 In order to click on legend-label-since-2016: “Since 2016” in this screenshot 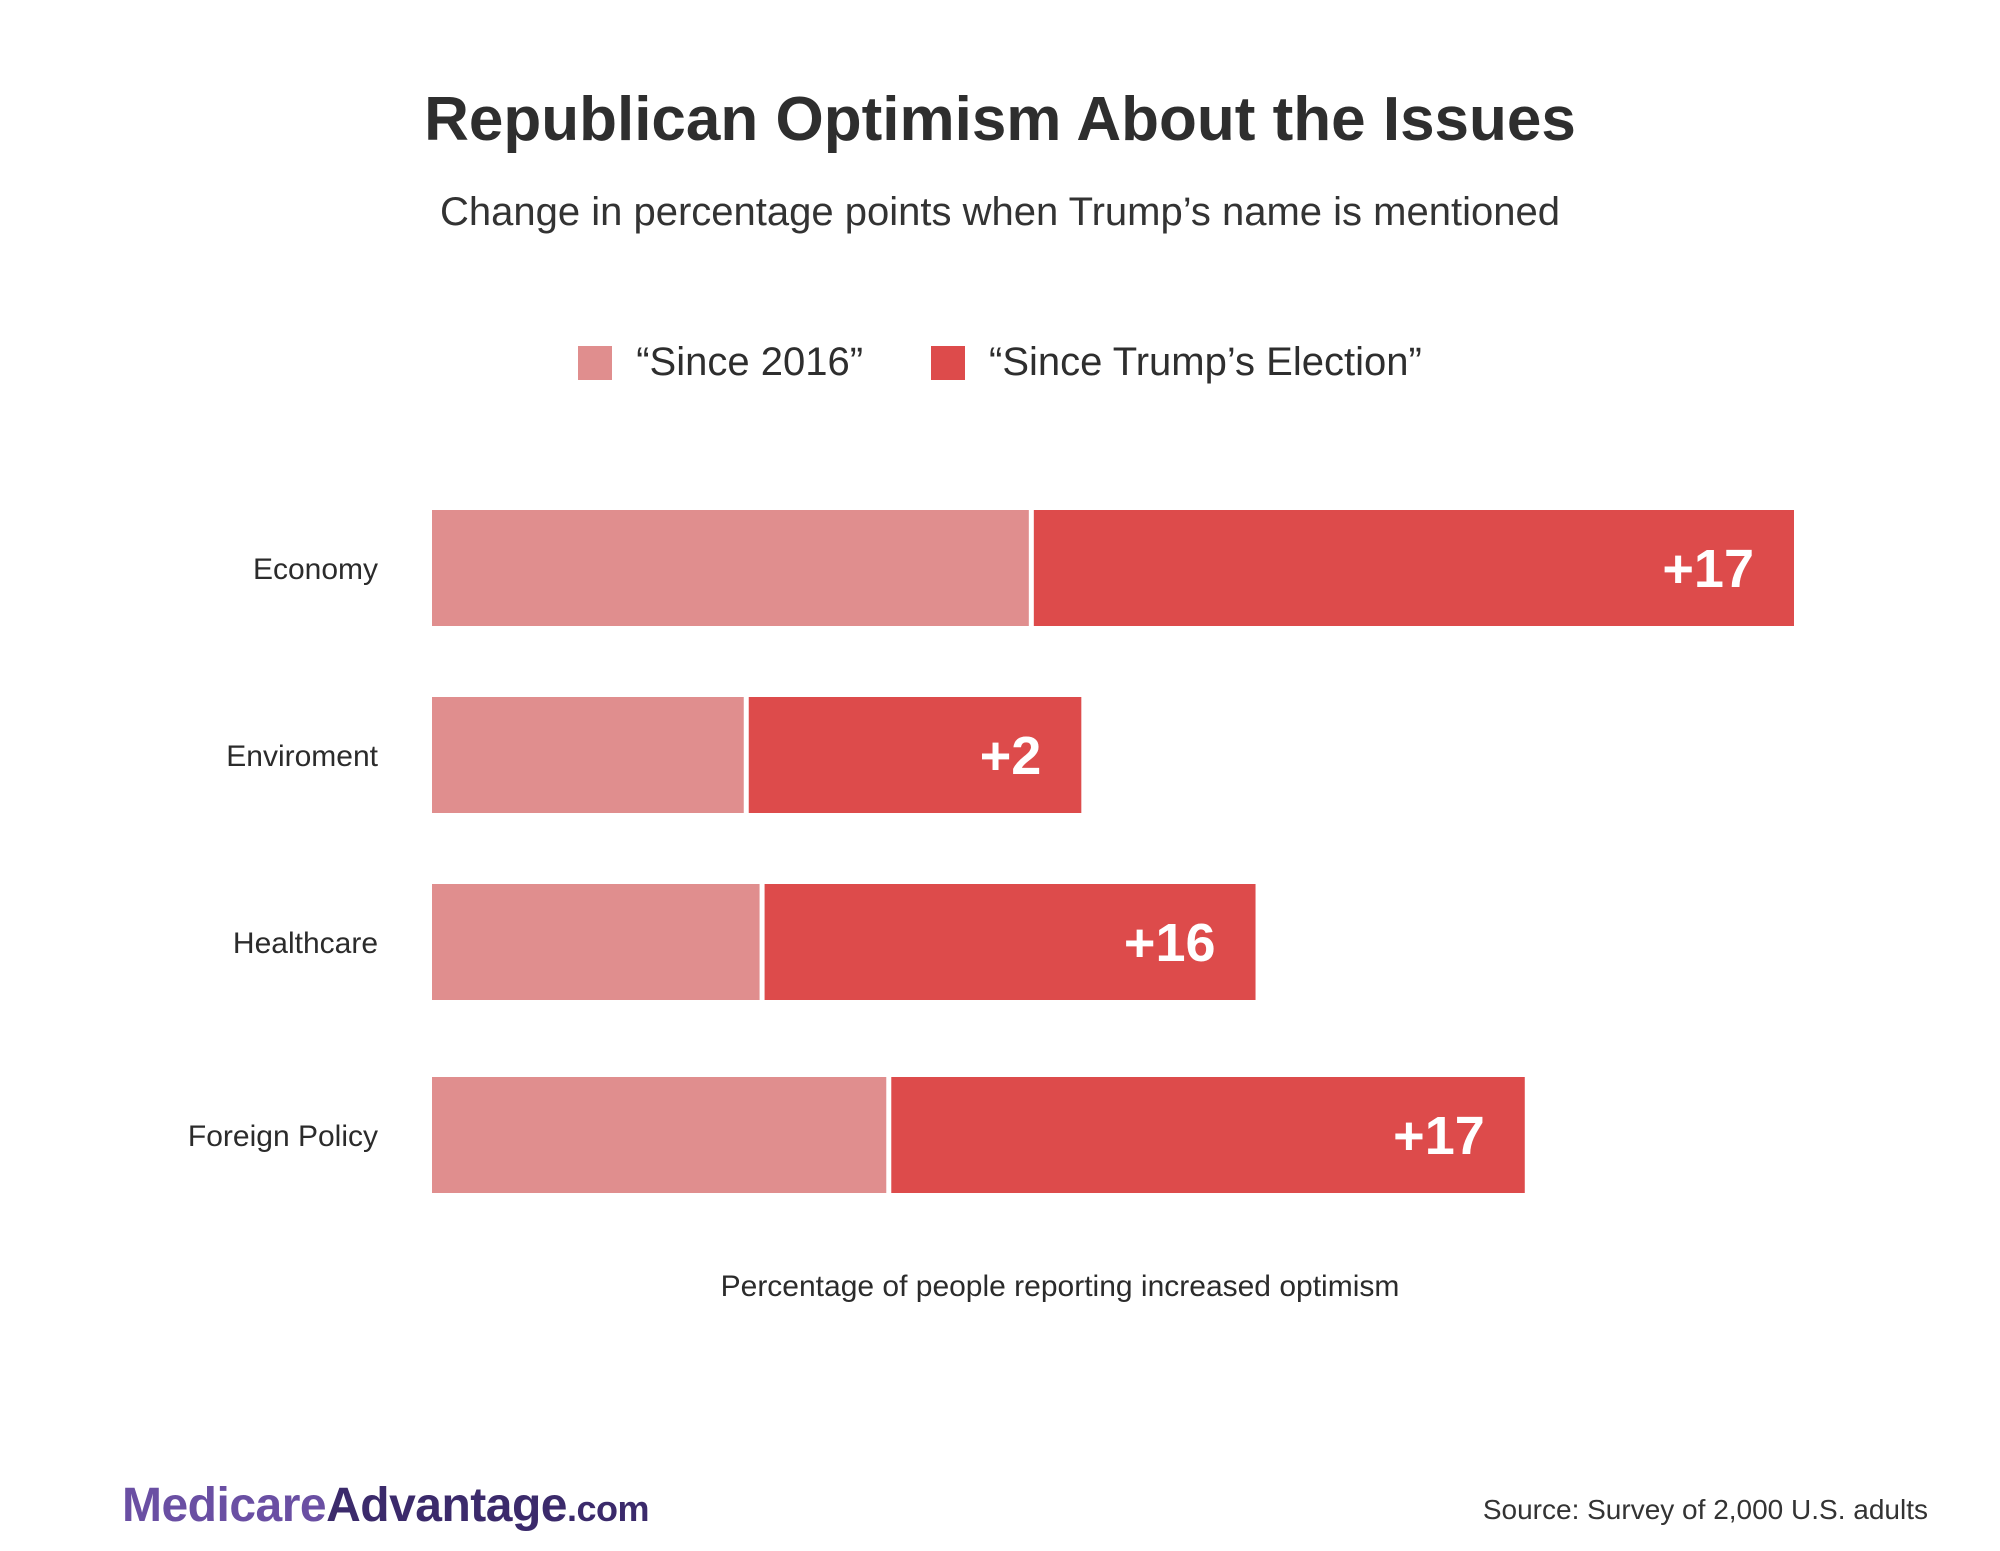, I will do `click(750, 362)`.